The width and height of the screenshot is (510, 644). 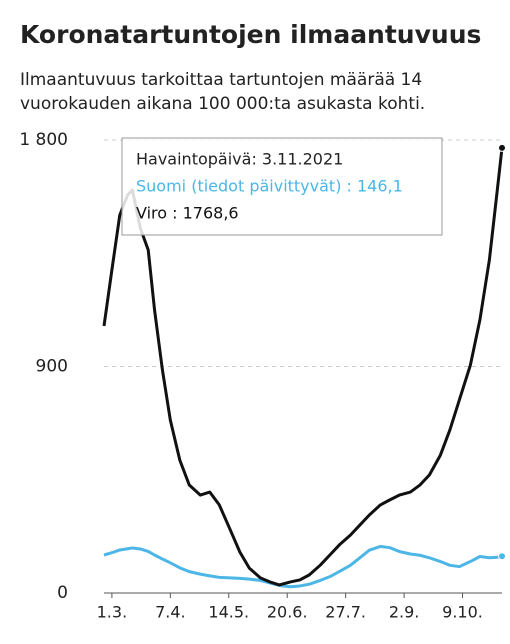 What do you see at coordinates (228, 612) in the screenshot?
I see `x-tick-label: 14.5.` at bounding box center [228, 612].